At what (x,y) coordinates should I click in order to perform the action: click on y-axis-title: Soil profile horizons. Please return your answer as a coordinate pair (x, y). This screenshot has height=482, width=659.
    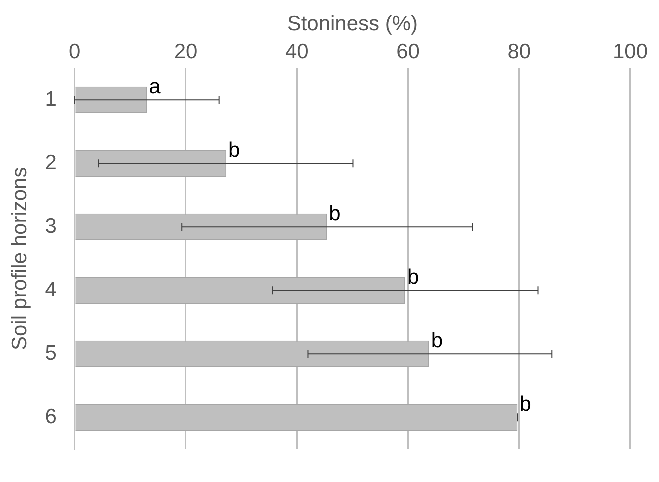
    Looking at the image, I should click on (20, 259).